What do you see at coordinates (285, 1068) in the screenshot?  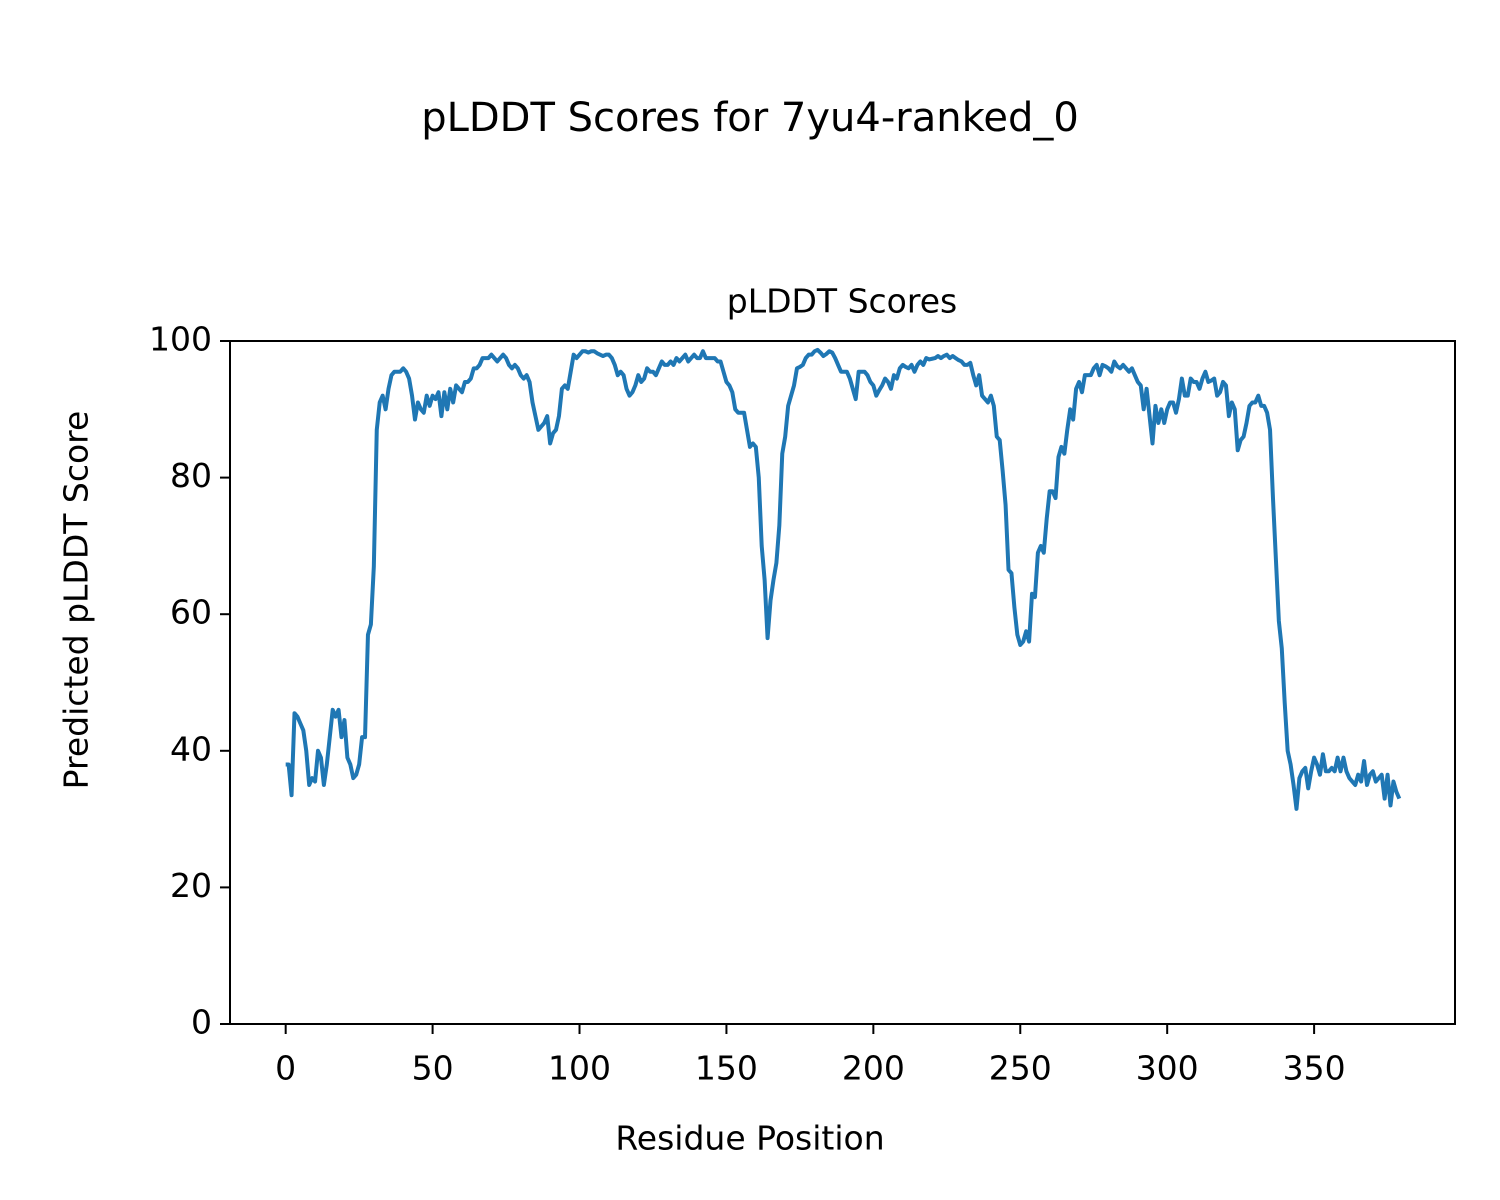 I see `x-tick-label: 0` at bounding box center [285, 1068].